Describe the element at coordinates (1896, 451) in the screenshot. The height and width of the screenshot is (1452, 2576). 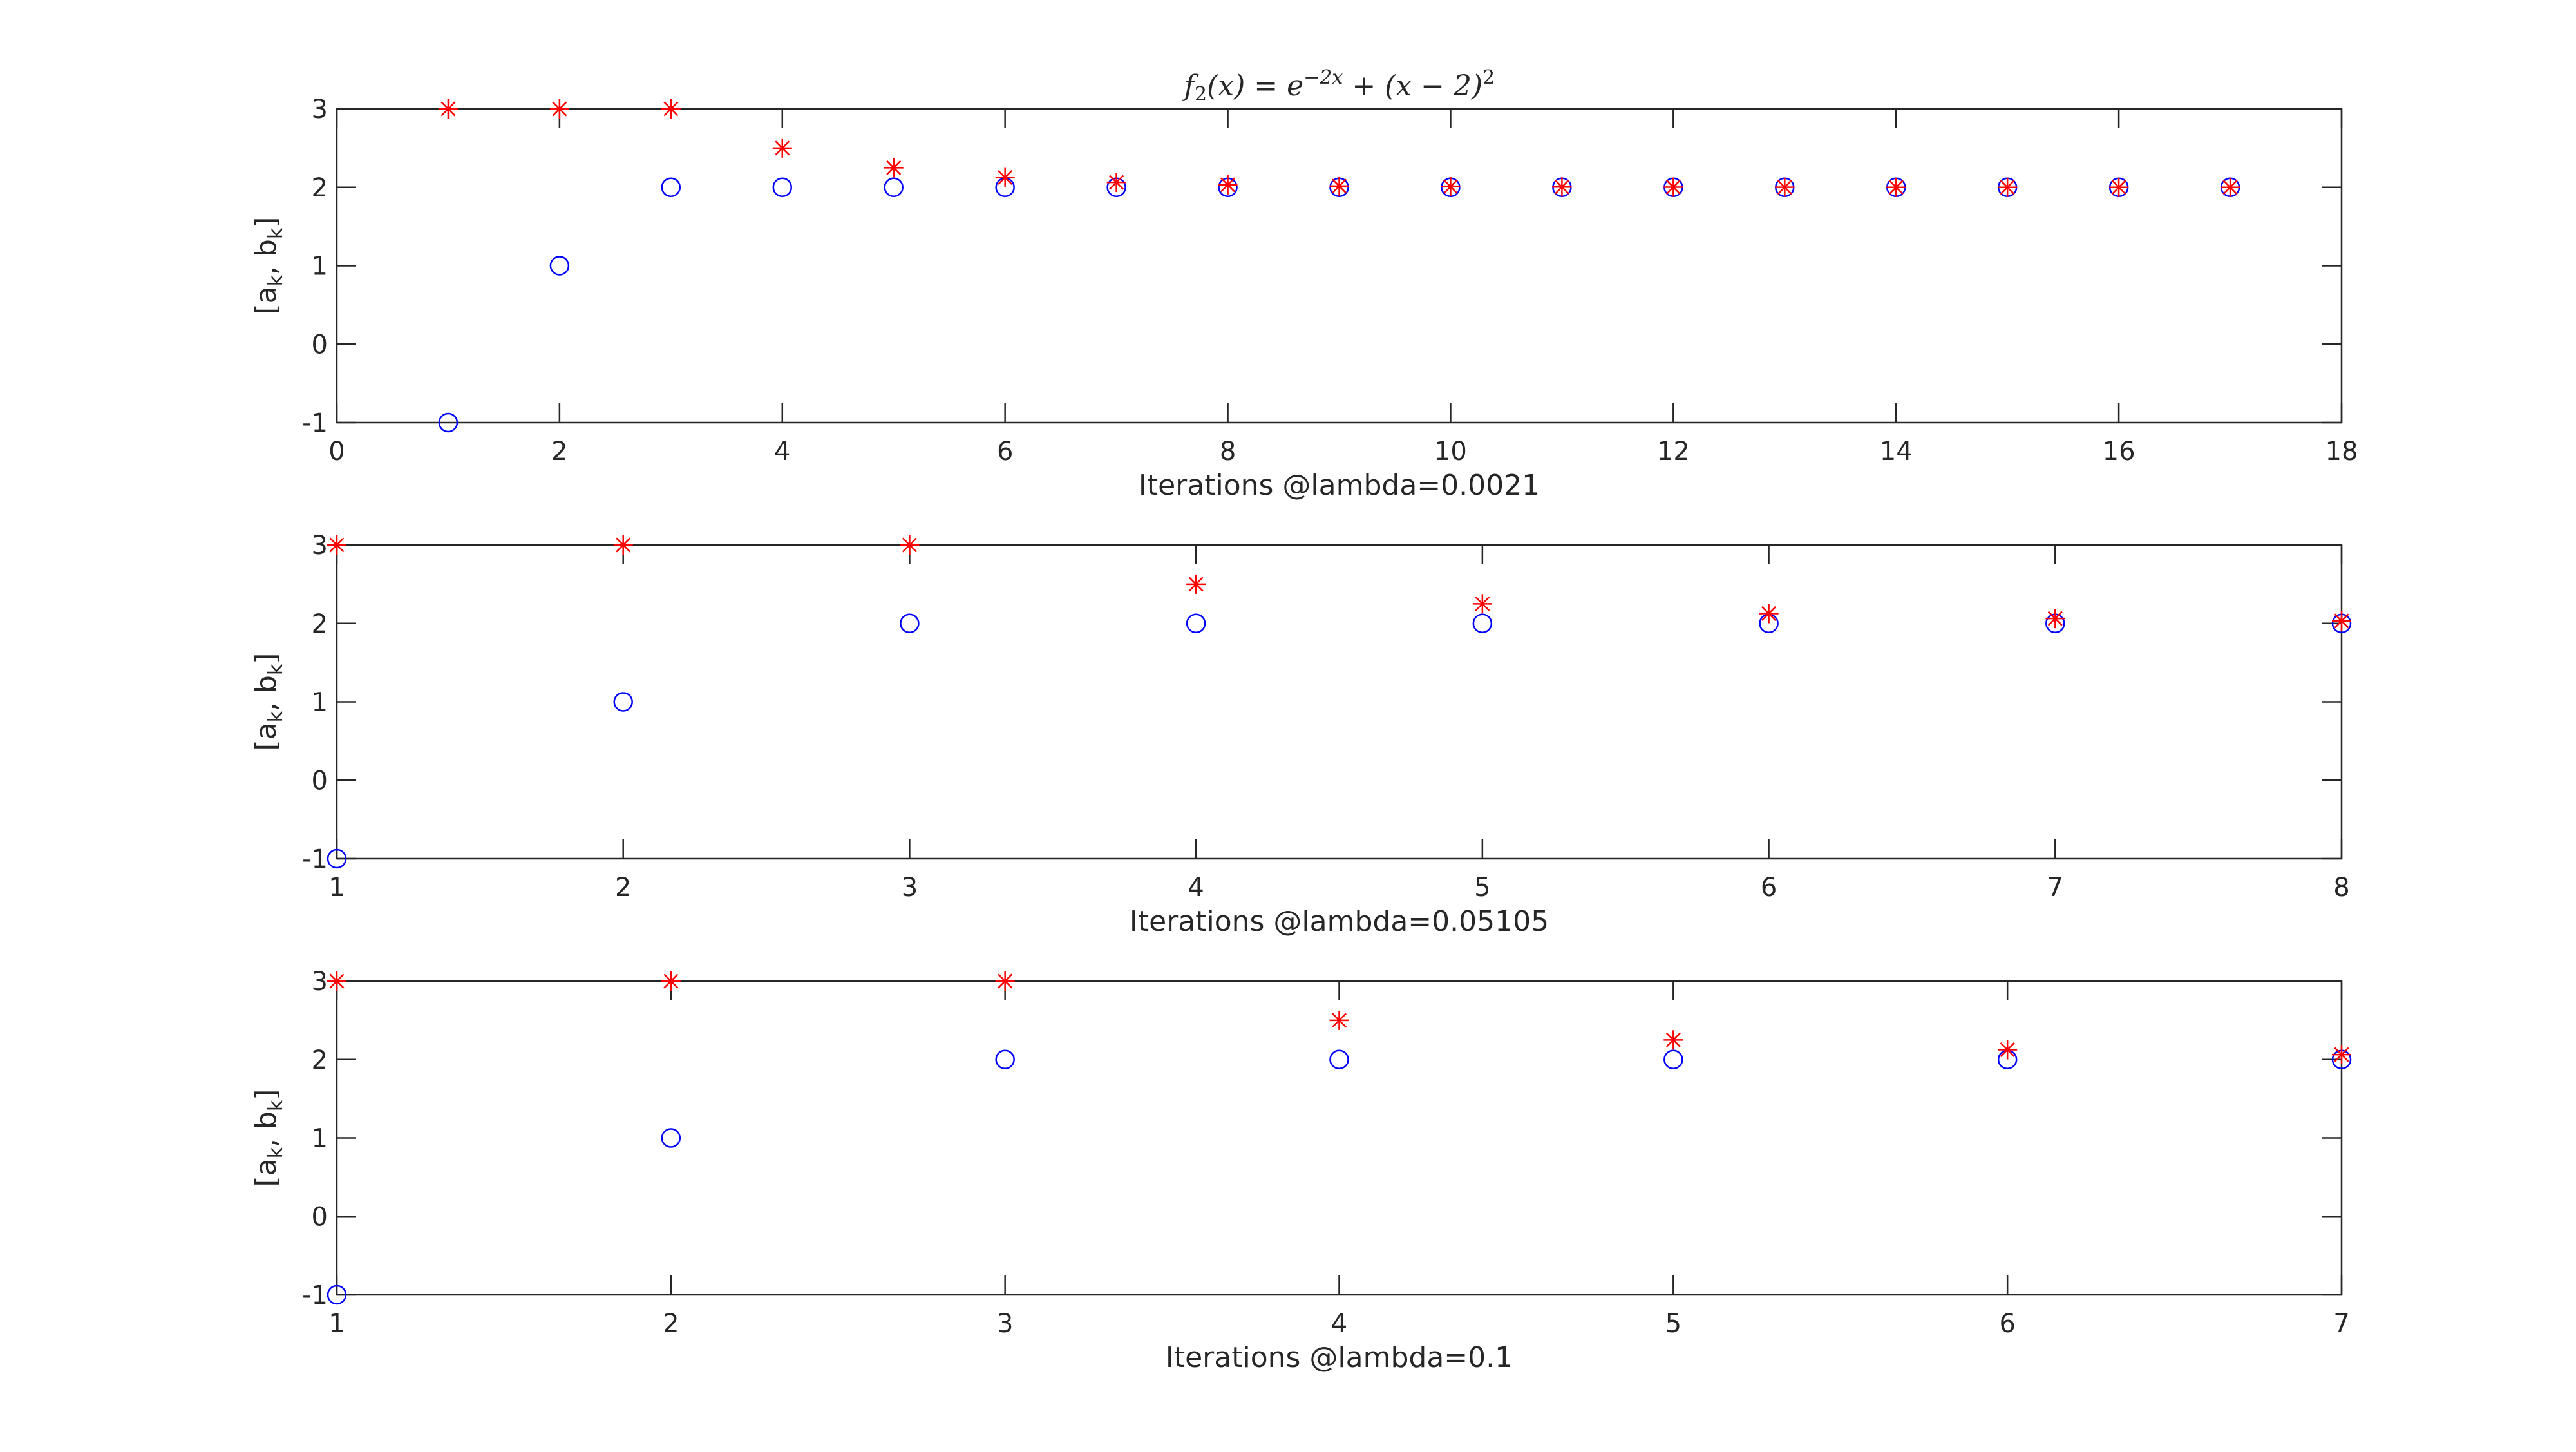
I see `x-tick-label: 14` at that location.